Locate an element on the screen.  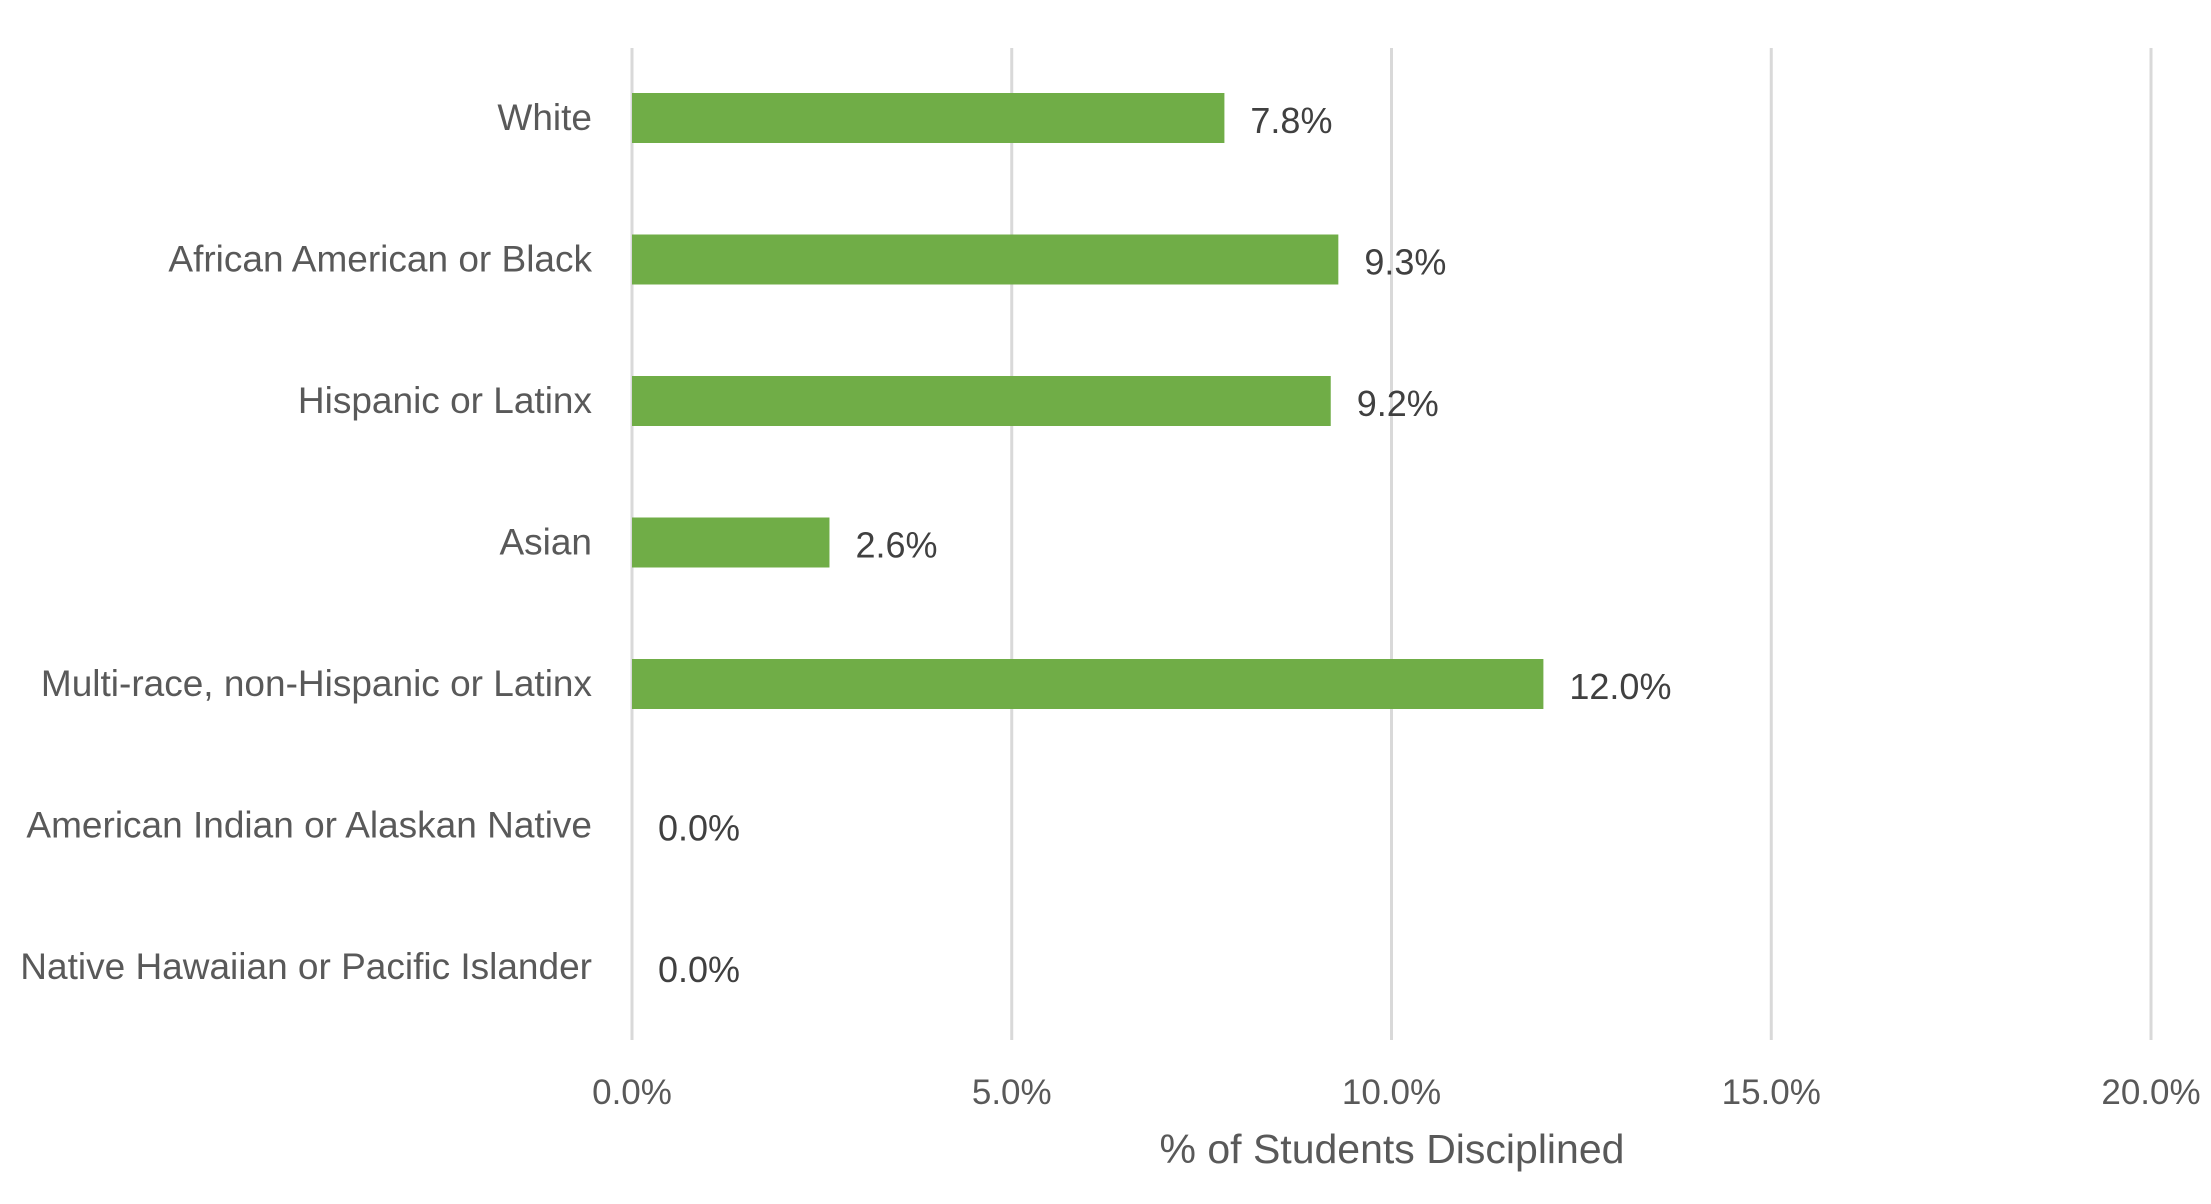
data-label-2: 9.2% is located at coordinates (1398, 403).